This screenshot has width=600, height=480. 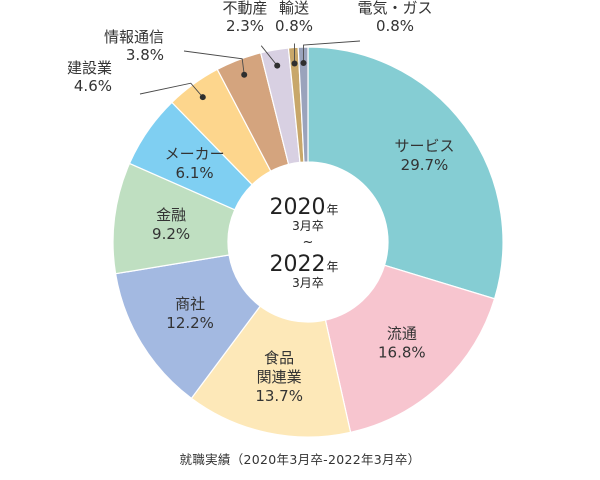 What do you see at coordinates (308, 283) in the screenshot?
I see `center-month-end: 3月卒` at bounding box center [308, 283].